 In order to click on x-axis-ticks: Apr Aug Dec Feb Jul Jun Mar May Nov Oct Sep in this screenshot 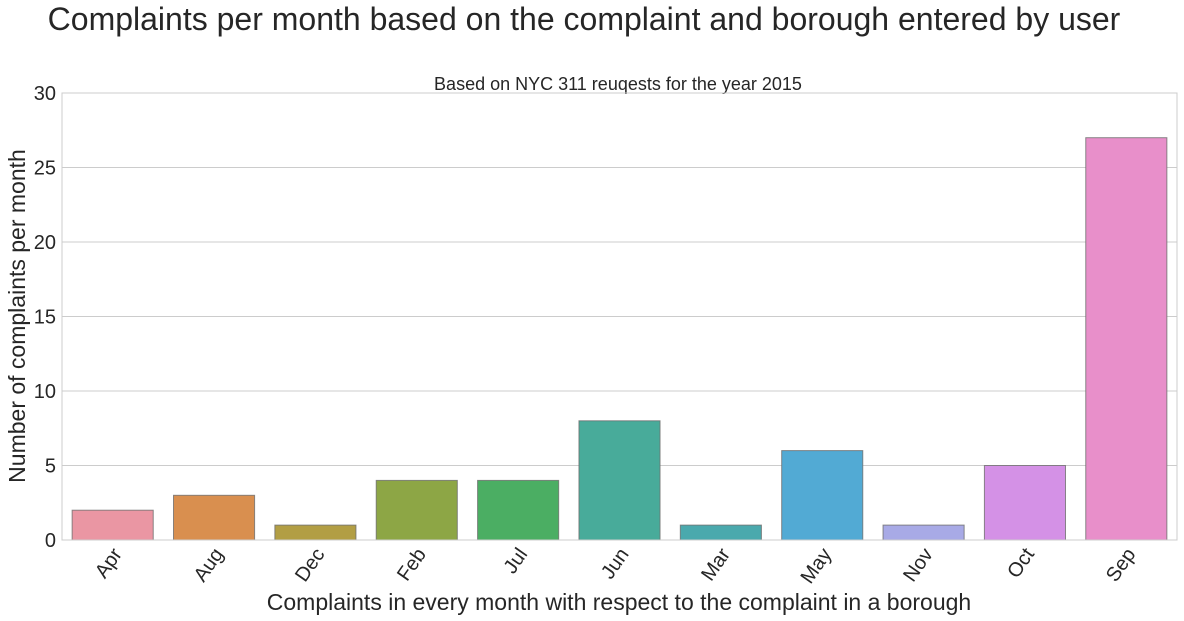, I will do `click(616, 566)`.